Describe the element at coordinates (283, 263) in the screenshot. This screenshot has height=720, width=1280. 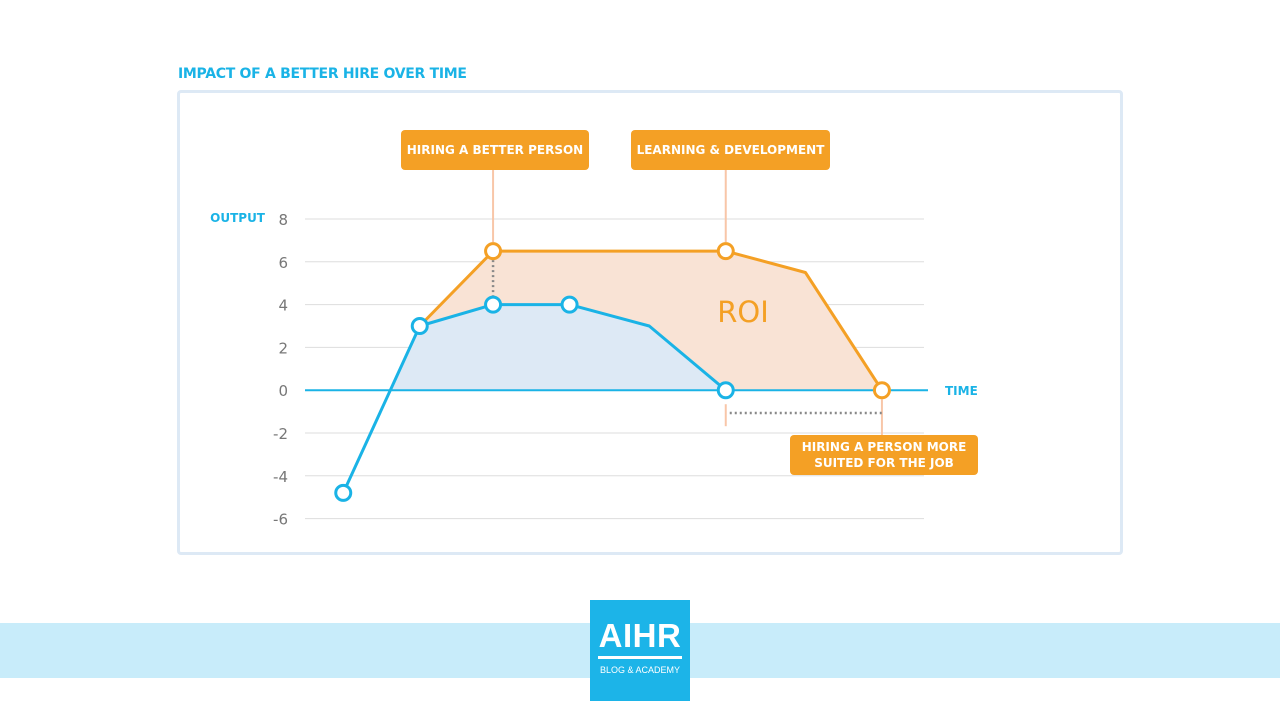
I see `y-tick-label: 6` at that location.